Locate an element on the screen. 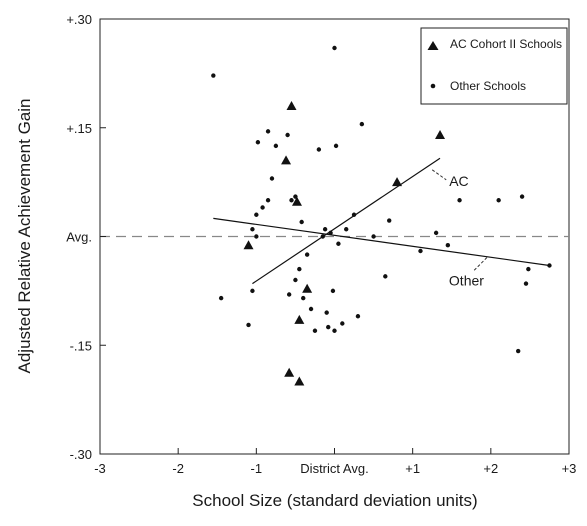 Image resolution: width=587 pixels, height=526 pixels. x-tick-label: District Avg. is located at coordinates (334, 468).